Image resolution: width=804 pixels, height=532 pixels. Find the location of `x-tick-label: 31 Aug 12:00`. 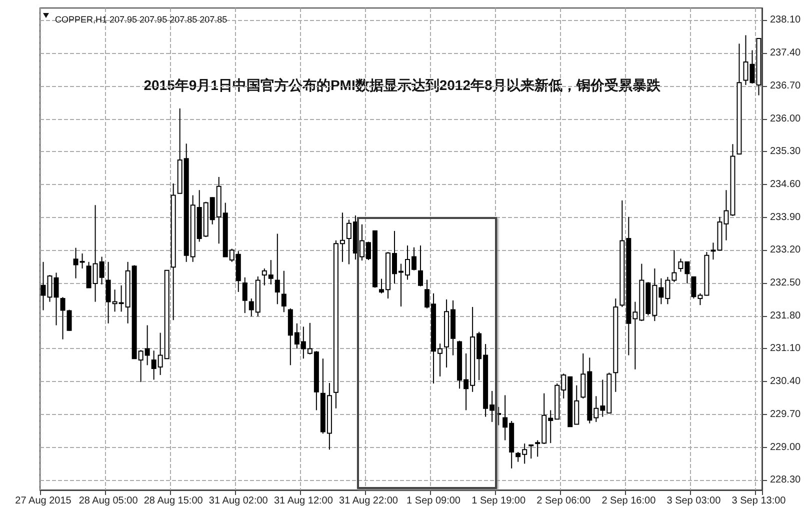

x-tick-label: 31 Aug 12:00 is located at coordinates (304, 501).